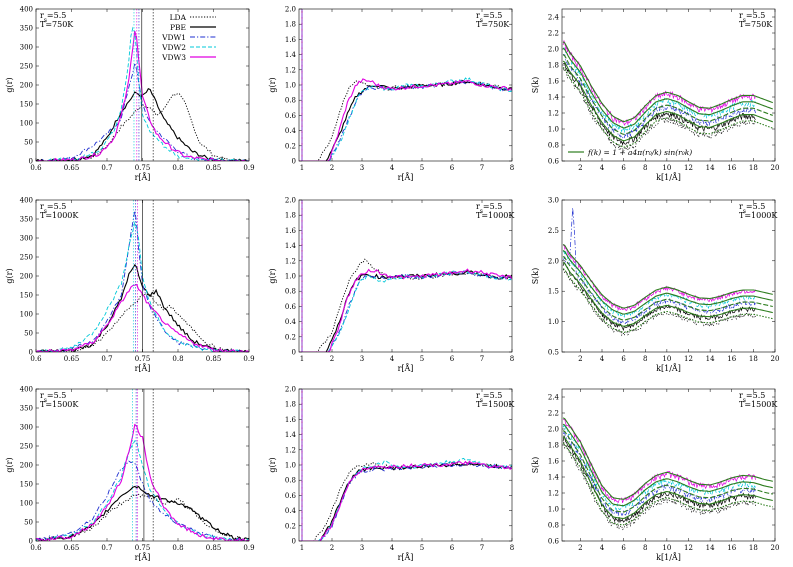  Describe the element at coordinates (291, 131) in the screenshot. I see `y-tick-label: 0.4` at that location.